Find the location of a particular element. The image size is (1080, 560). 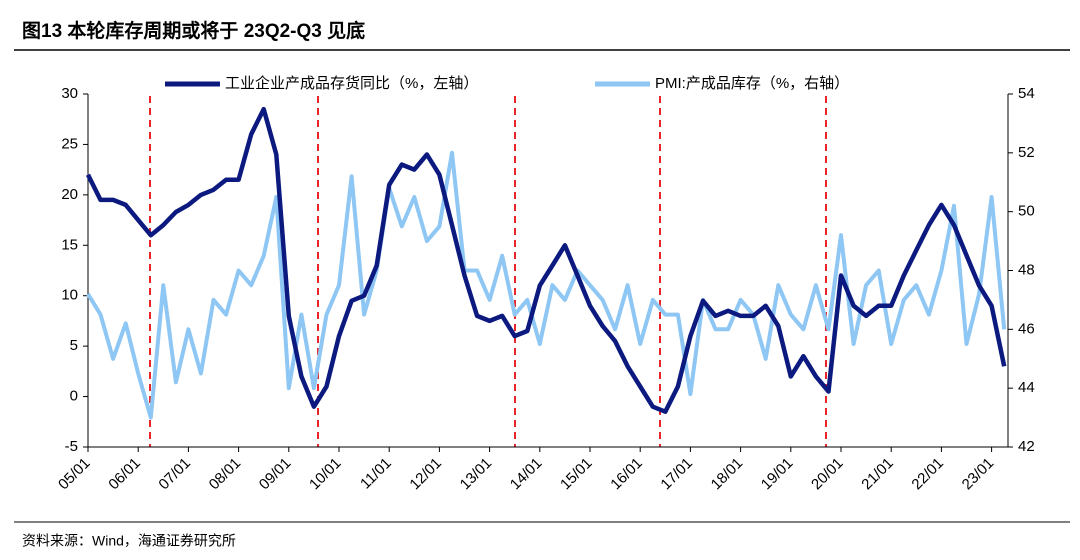

x-tick-label: 09/01 is located at coordinates (275, 474).